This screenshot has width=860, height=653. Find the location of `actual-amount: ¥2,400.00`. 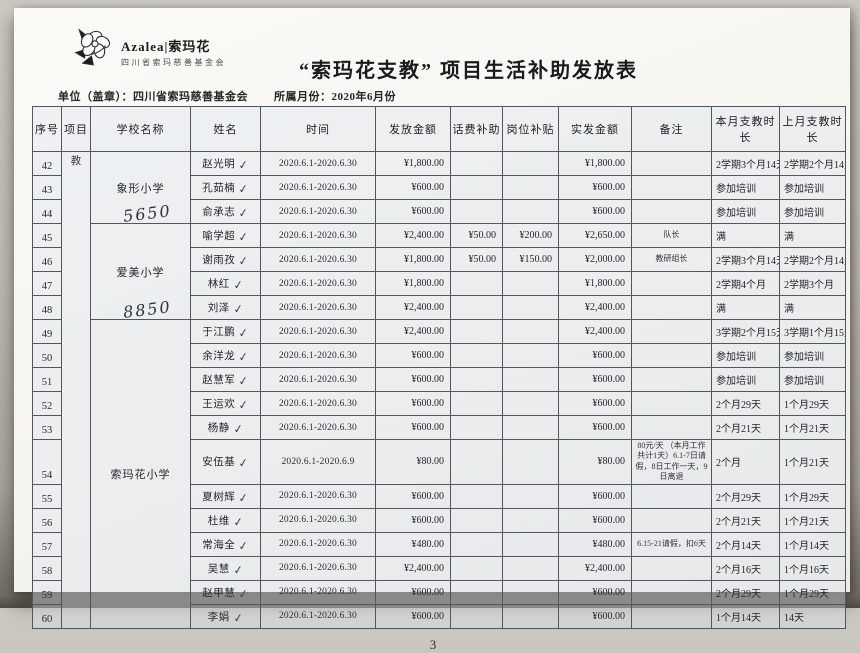

actual-amount: ¥2,400.00 is located at coordinates (595, 307).